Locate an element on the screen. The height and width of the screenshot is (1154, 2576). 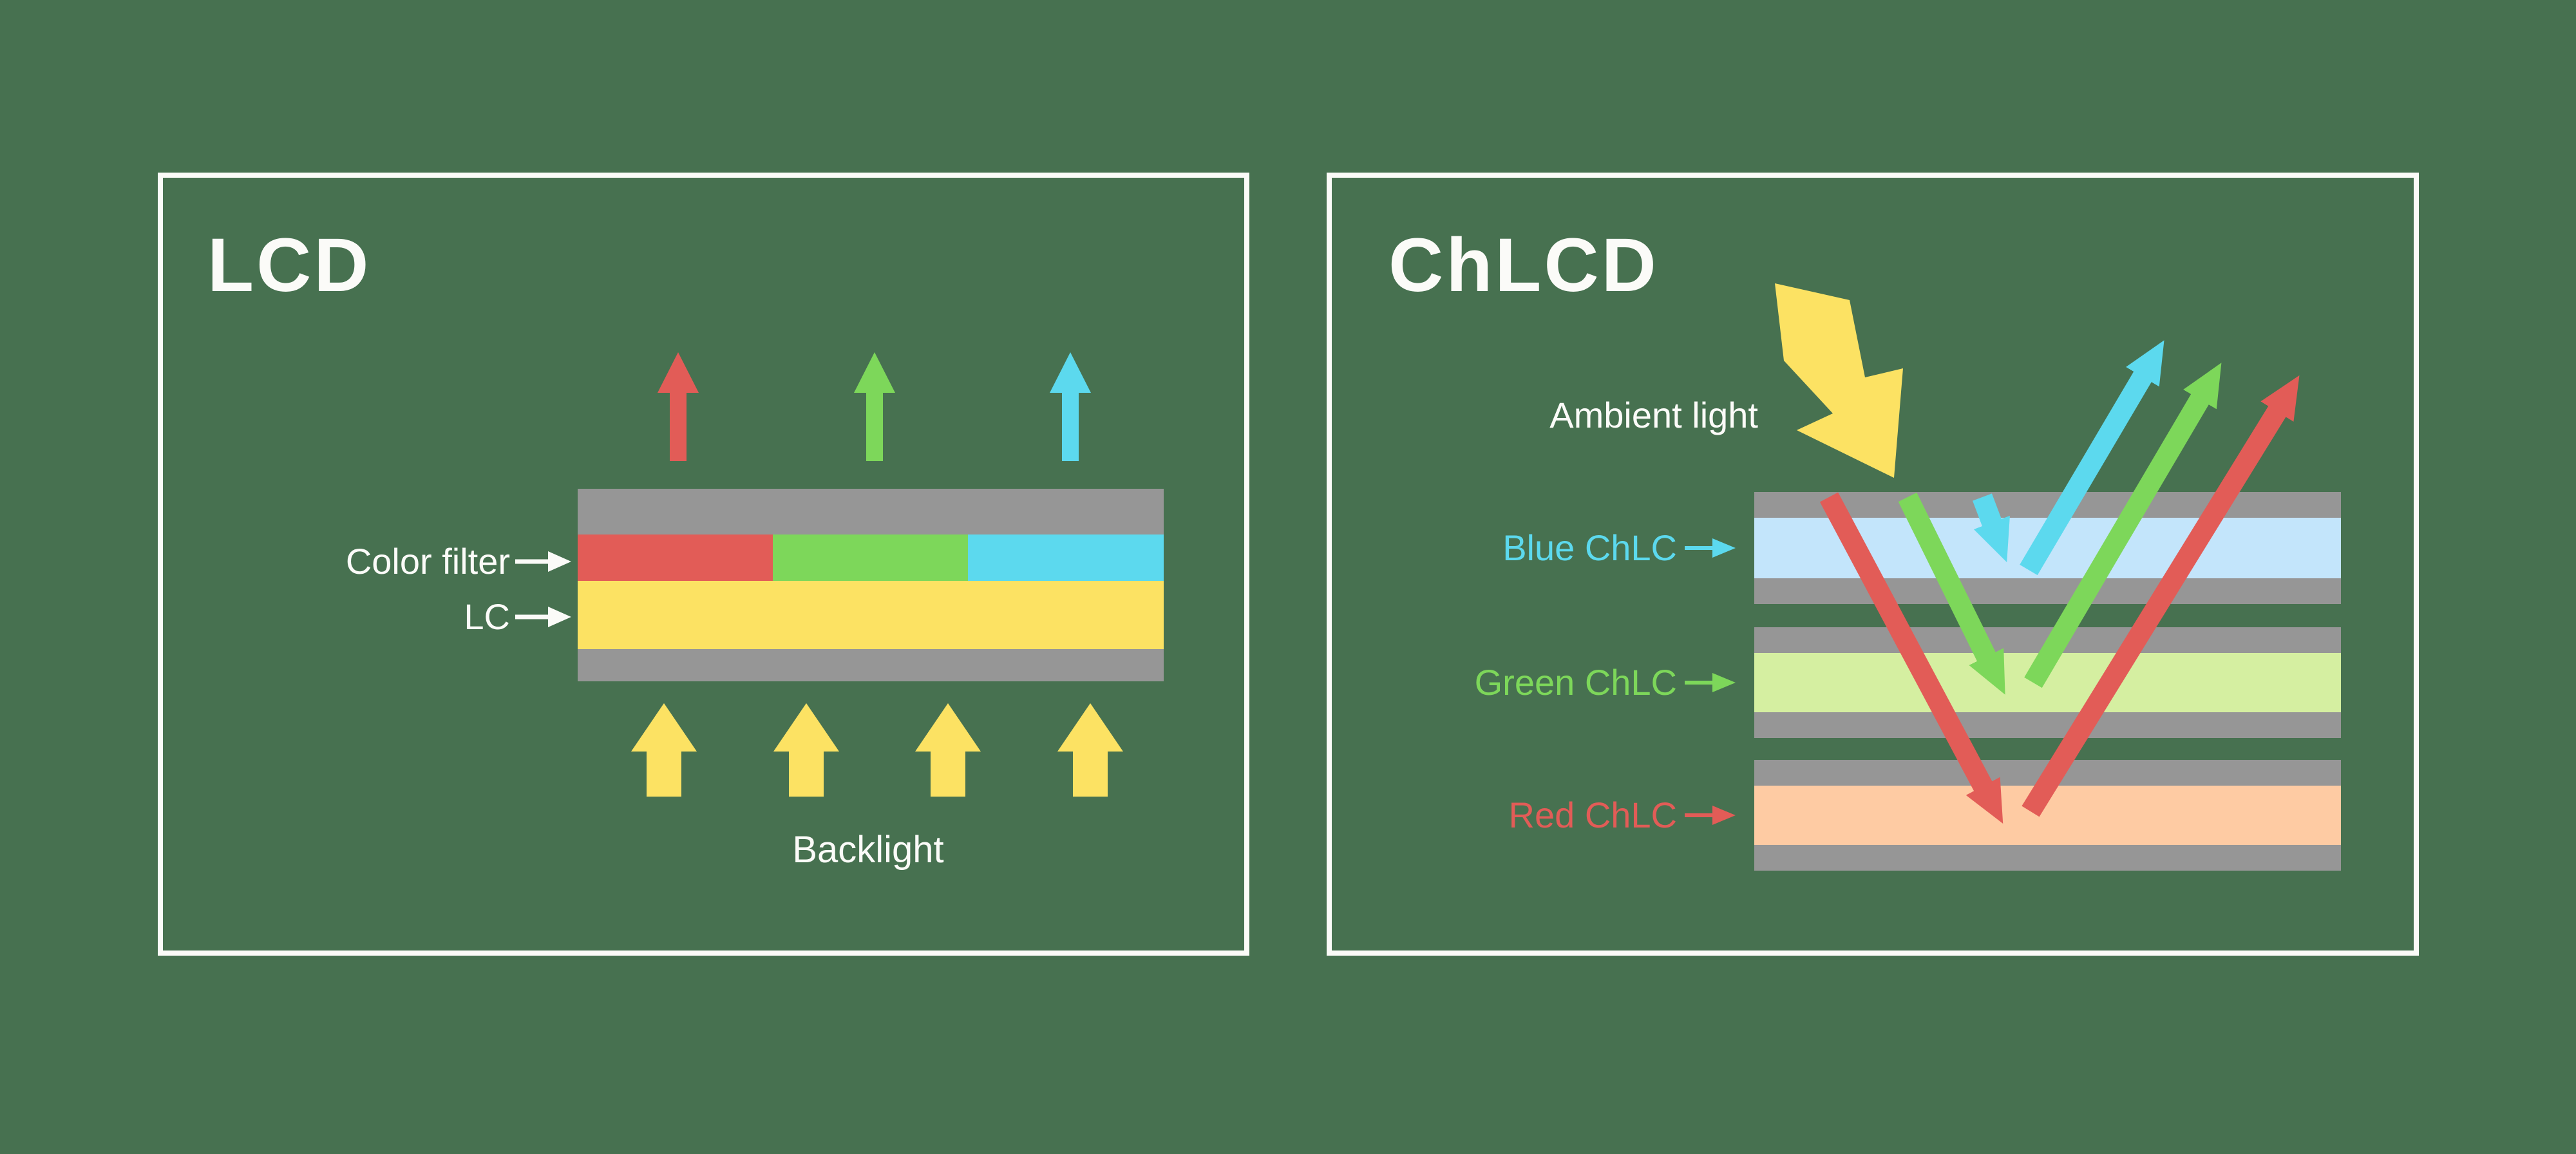
lcd-glass-bottom-layer is located at coordinates (871, 665).